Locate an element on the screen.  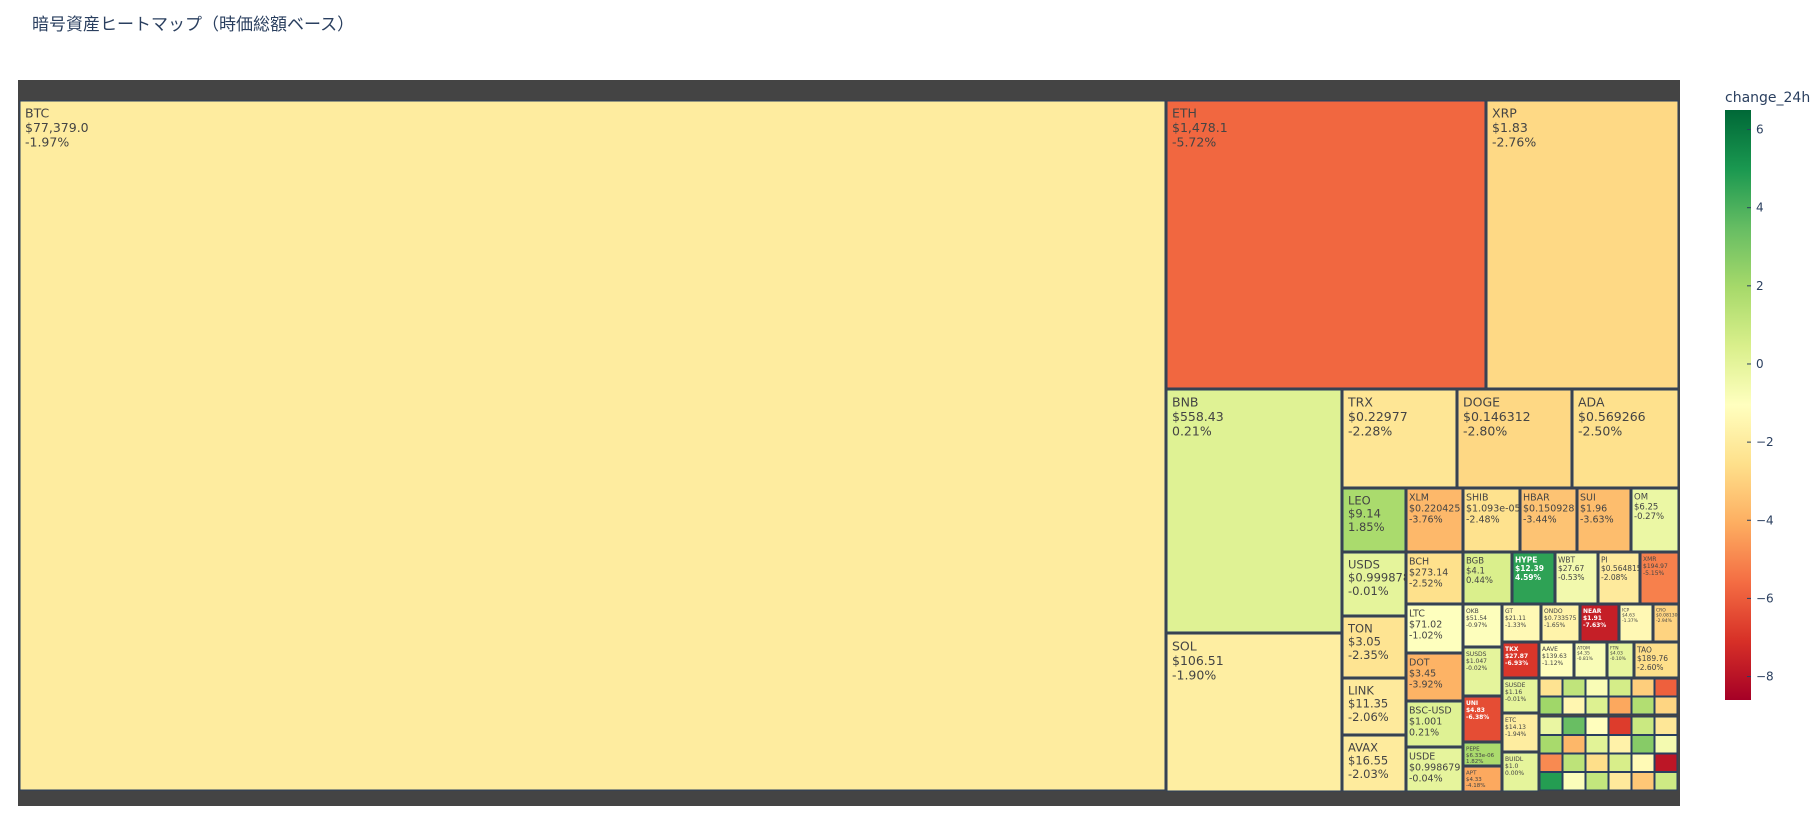
treemap-tile-bnb: BNB$558.430.21% is located at coordinates (1254, 511).